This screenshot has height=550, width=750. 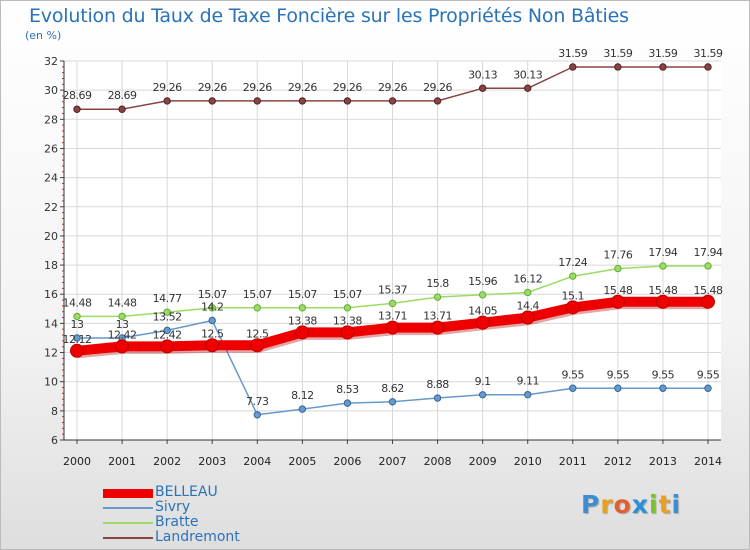 I want to click on x-tick-label: 2012, so click(x=618, y=461).